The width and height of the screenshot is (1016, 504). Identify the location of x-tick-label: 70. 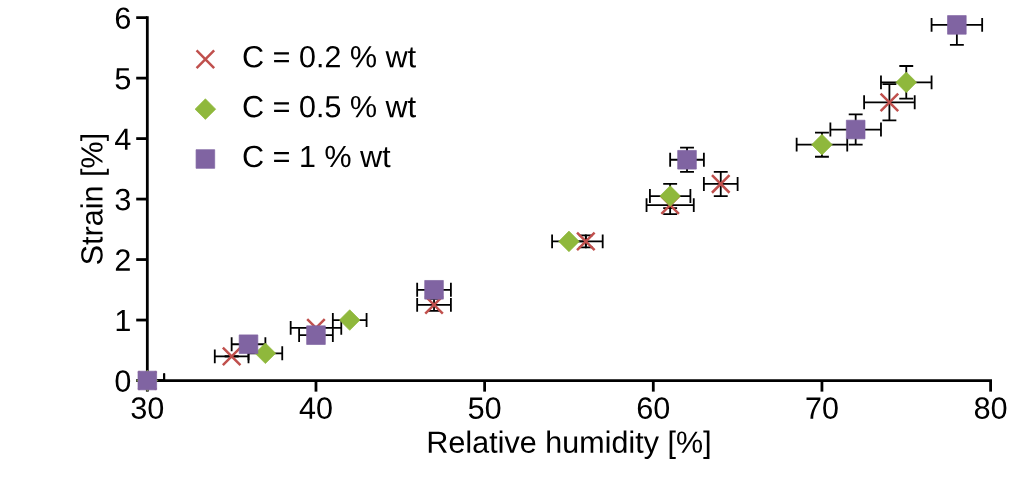
(822, 408).